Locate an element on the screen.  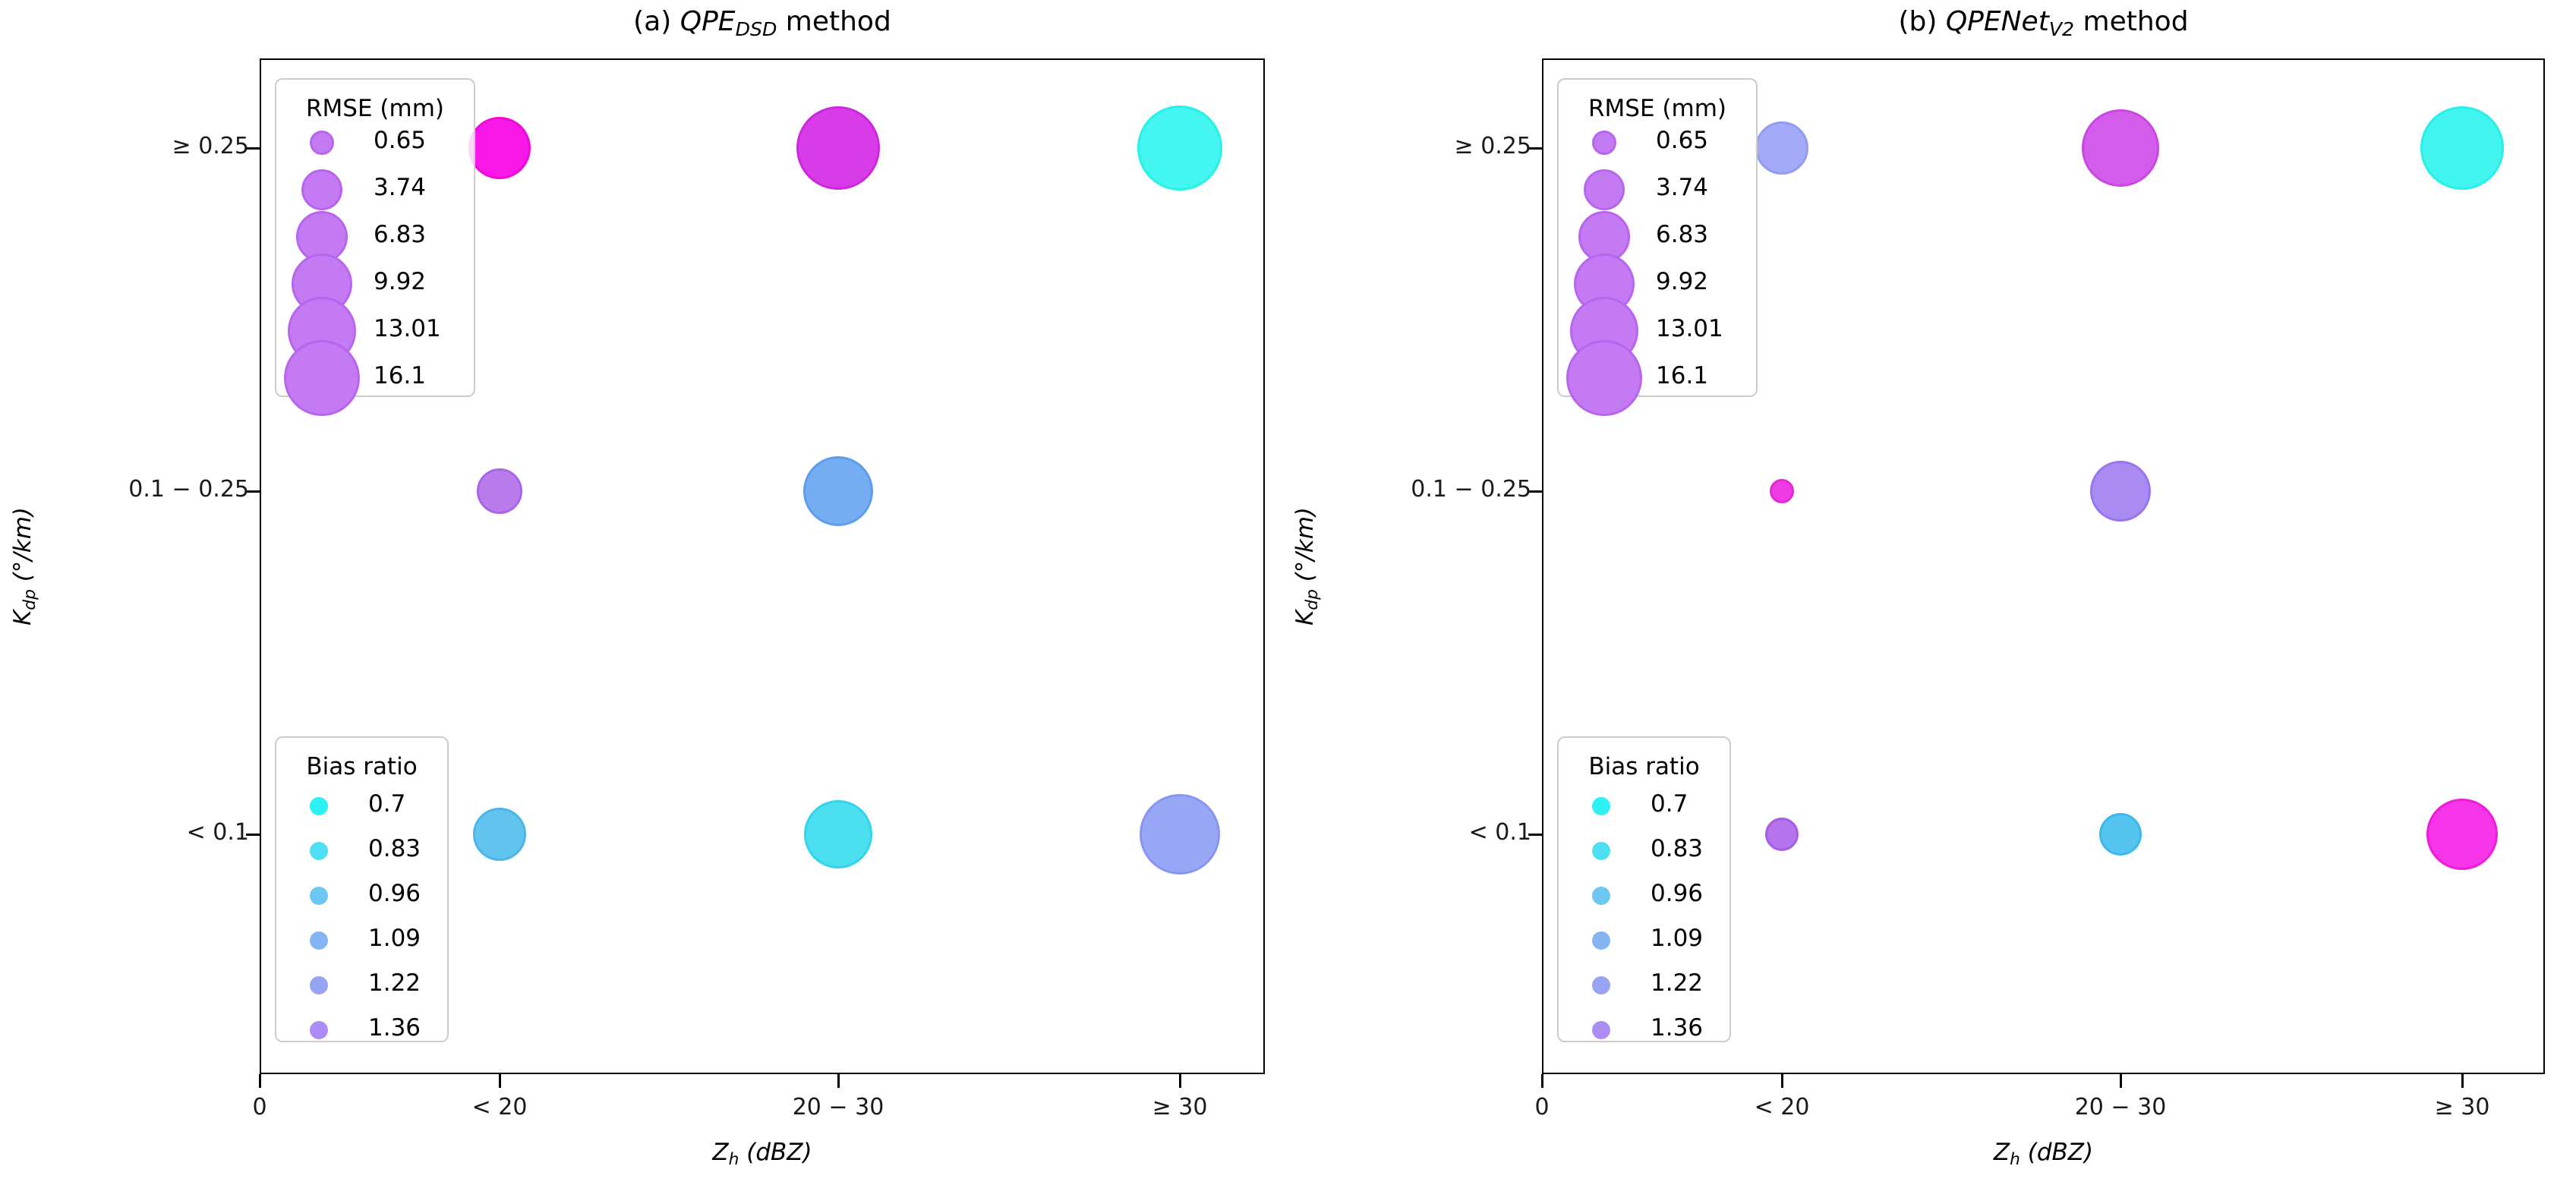
bias-legend-label-b-1: 0.83 is located at coordinates (1677, 849).